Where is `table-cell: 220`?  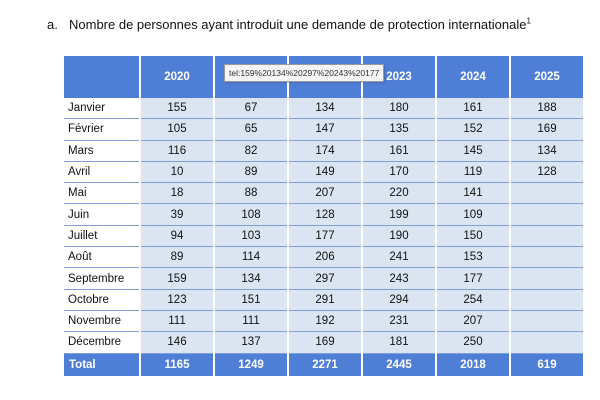
table-cell: 220 is located at coordinates (399, 193).